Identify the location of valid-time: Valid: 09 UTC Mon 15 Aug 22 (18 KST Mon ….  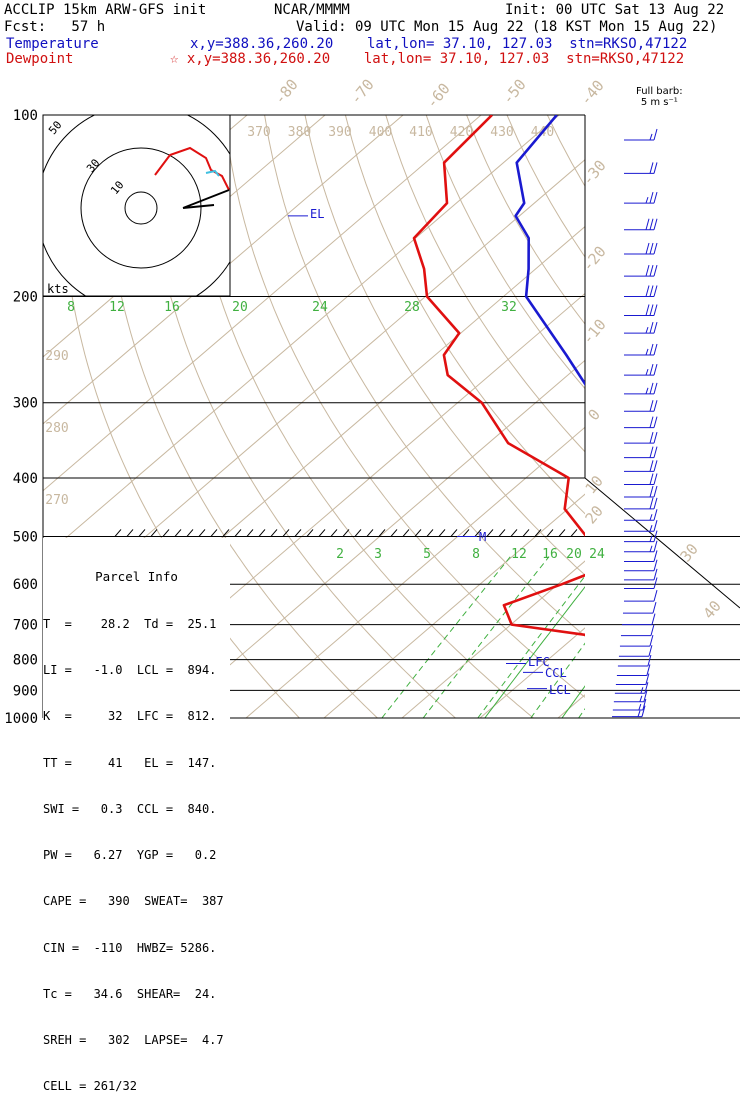
(507, 27).